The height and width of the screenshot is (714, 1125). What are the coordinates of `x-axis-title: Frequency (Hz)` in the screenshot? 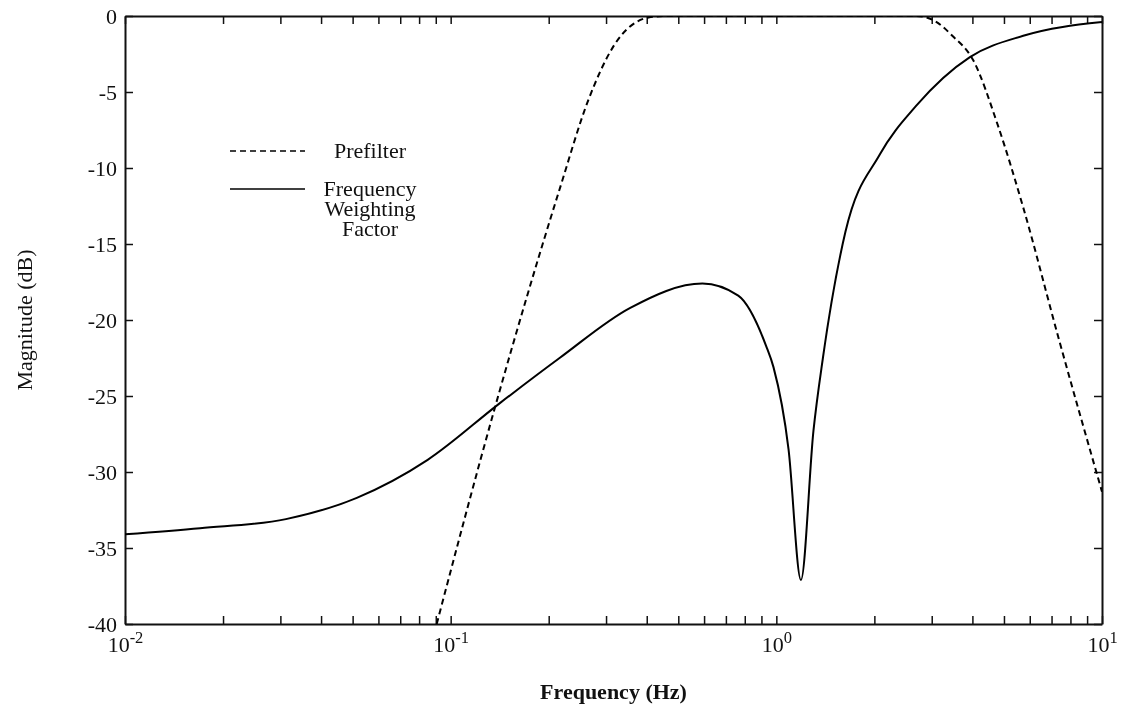 It's located at (613, 691).